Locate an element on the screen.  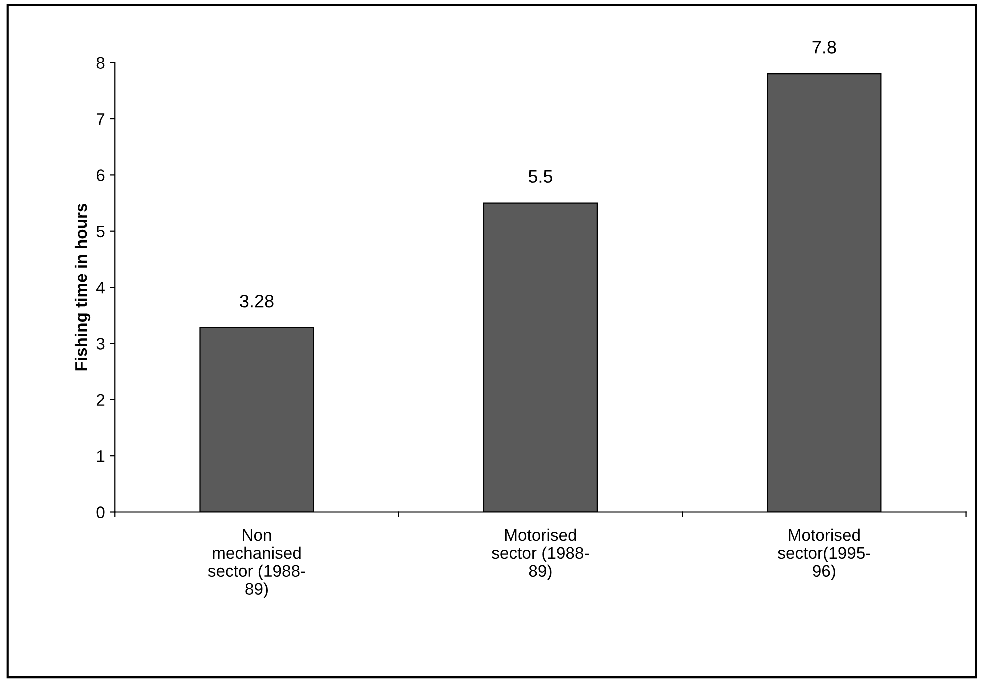
x-tick-label: Motorised sector(1995- 96) is located at coordinates (824, 554).